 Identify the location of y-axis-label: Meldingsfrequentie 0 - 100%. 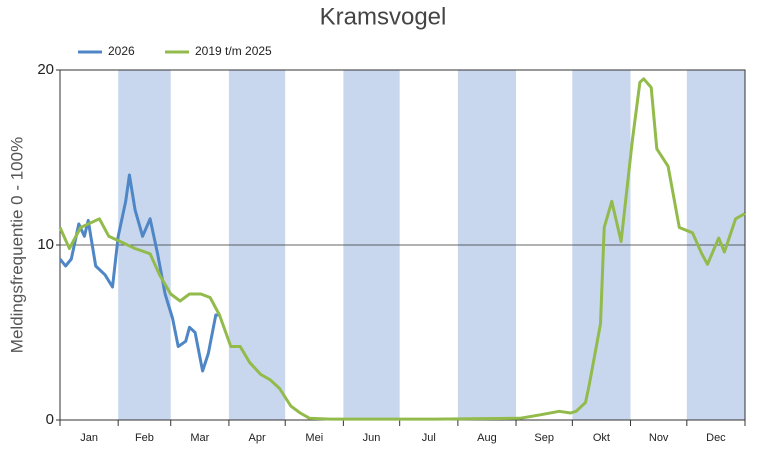
(16, 245).